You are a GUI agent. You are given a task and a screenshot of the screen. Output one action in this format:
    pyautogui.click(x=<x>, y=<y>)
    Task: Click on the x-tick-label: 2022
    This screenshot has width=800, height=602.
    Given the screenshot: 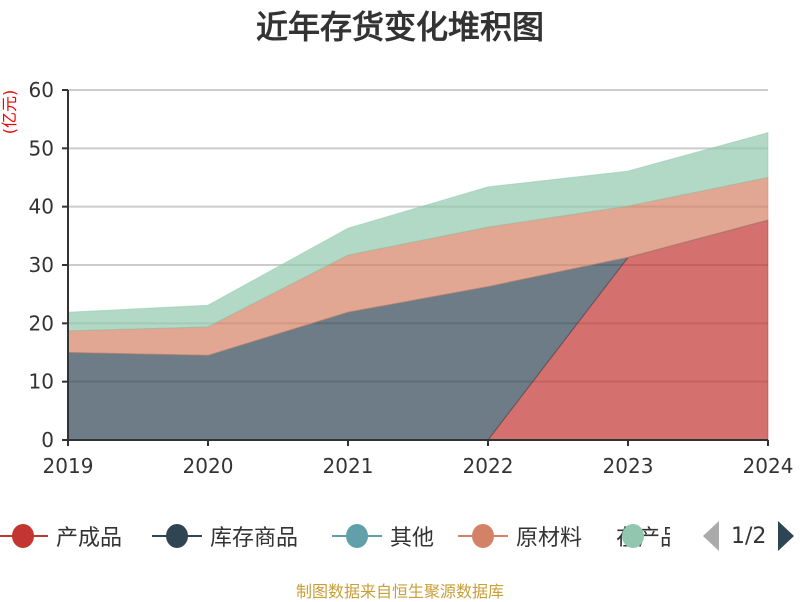 What is the action you would take?
    pyautogui.click(x=488, y=466)
    